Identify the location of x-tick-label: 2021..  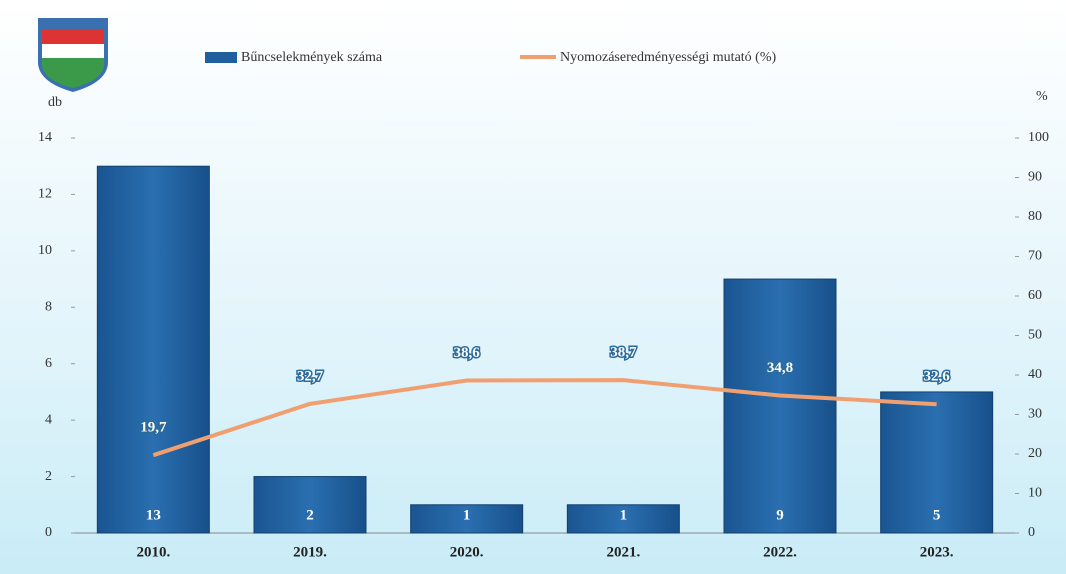
(623, 552).